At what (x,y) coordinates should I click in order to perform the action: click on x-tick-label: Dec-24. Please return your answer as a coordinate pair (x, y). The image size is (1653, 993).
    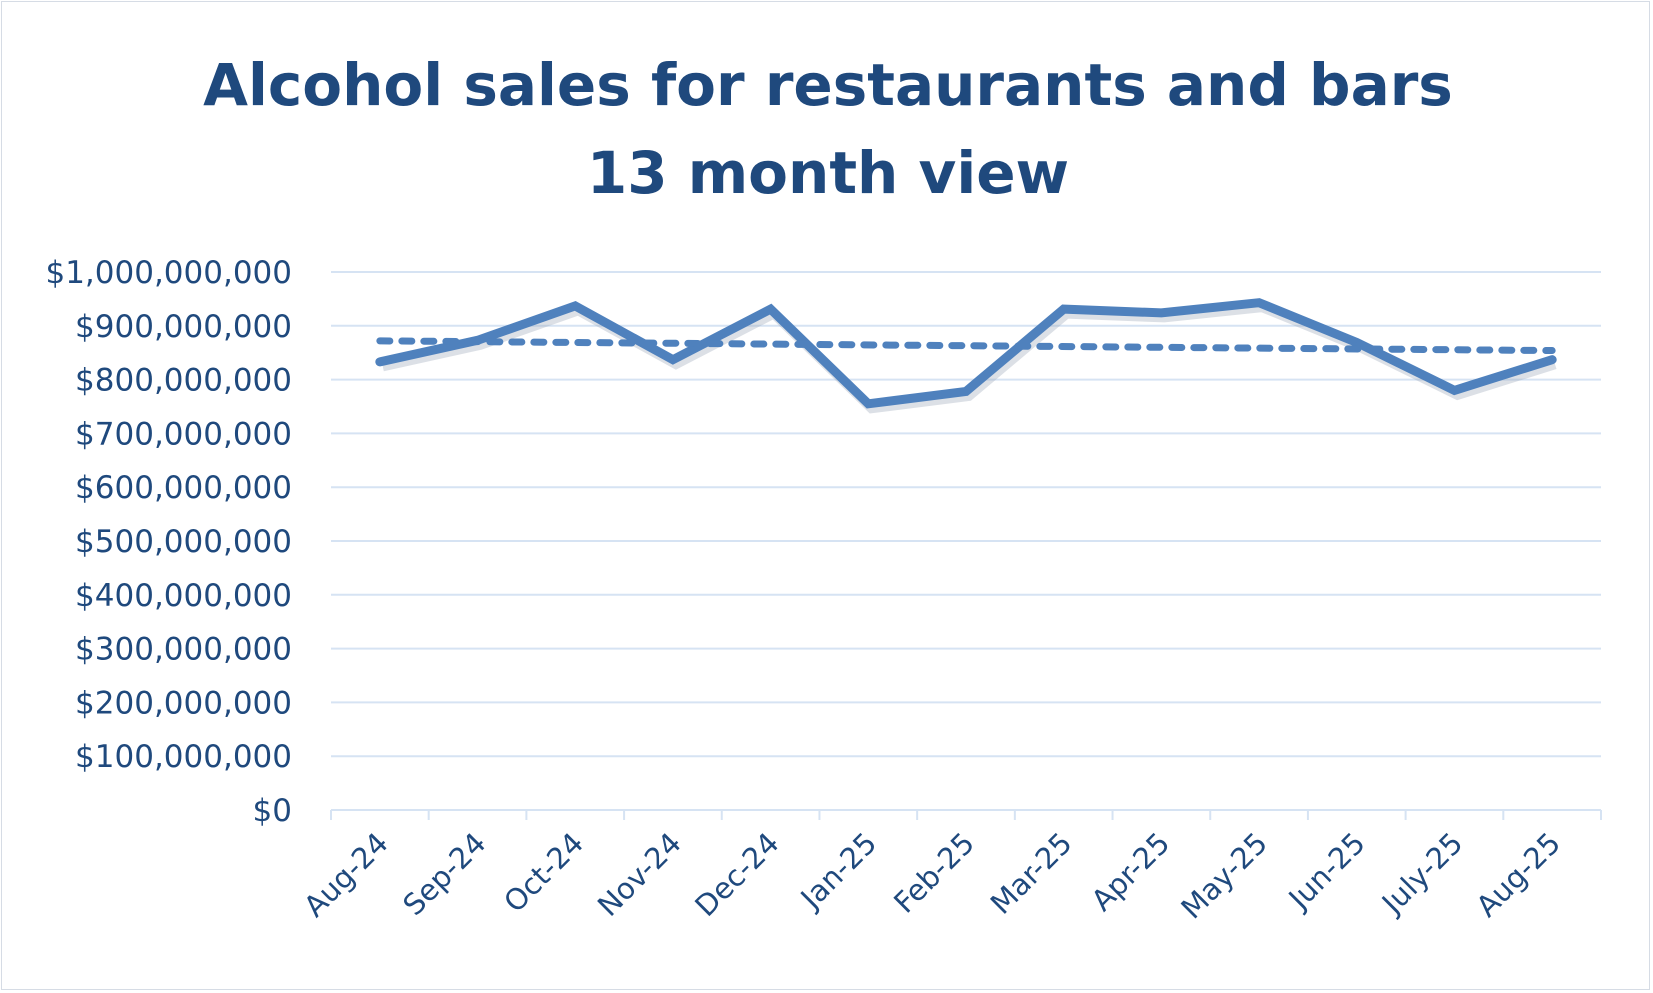
    Looking at the image, I should click on (736, 874).